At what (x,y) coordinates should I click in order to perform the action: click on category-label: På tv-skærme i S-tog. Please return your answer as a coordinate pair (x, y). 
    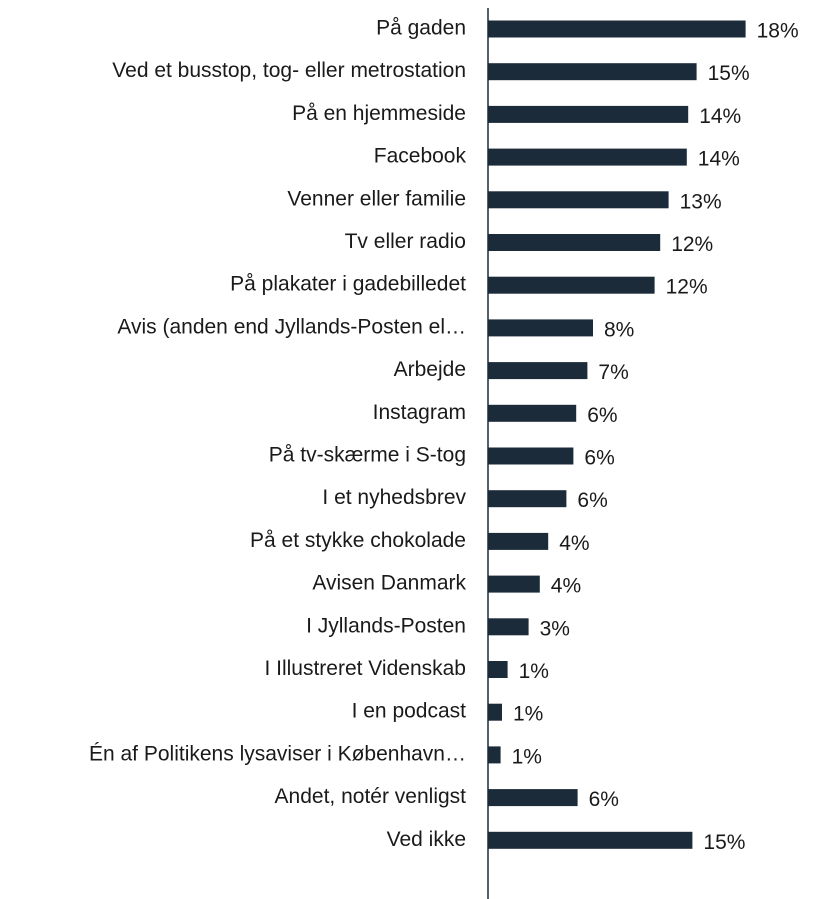
    Looking at the image, I should click on (367, 455).